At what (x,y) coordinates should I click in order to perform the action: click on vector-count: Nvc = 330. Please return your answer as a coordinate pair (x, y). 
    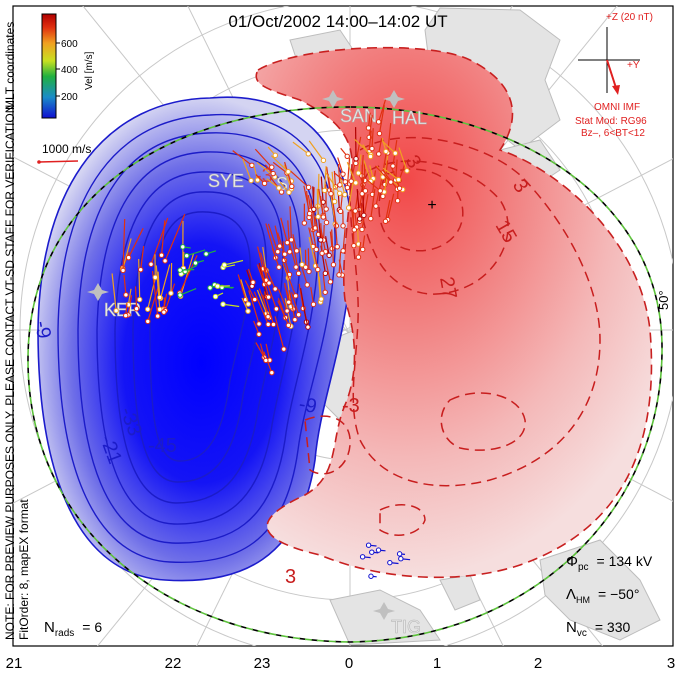
    Looking at the image, I should click on (598, 629).